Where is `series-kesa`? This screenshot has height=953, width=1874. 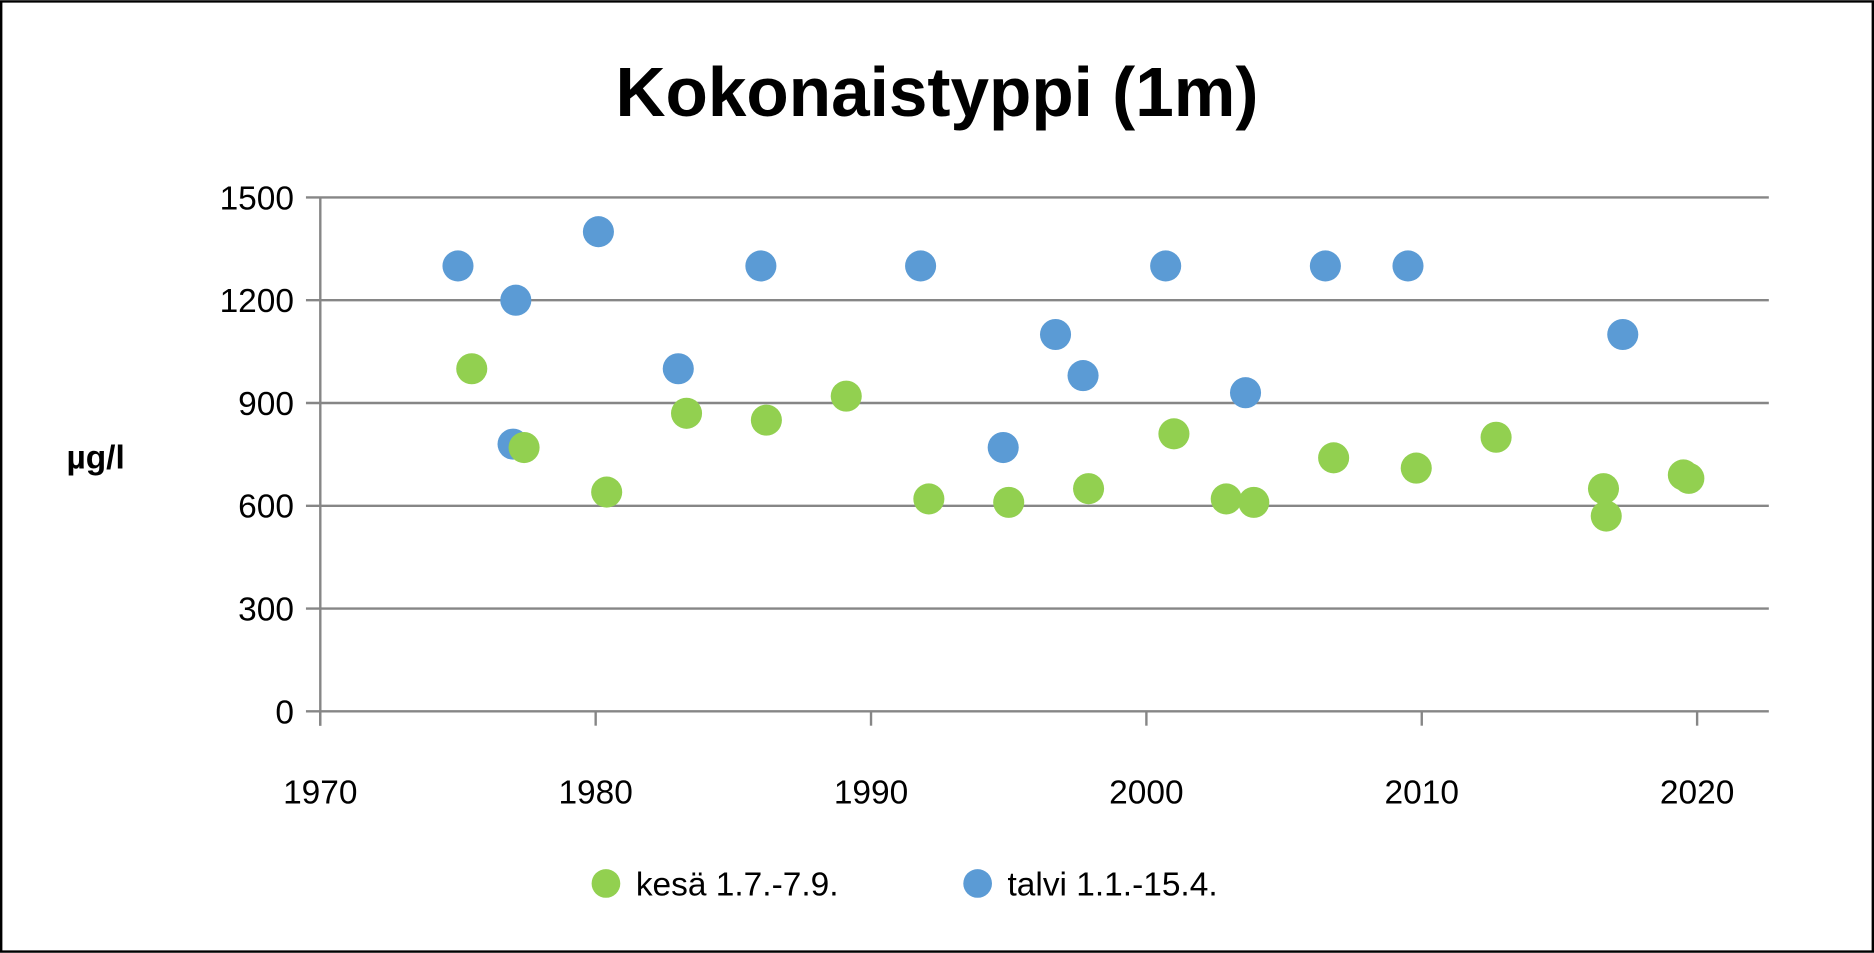
series-kesa is located at coordinates (1080, 442).